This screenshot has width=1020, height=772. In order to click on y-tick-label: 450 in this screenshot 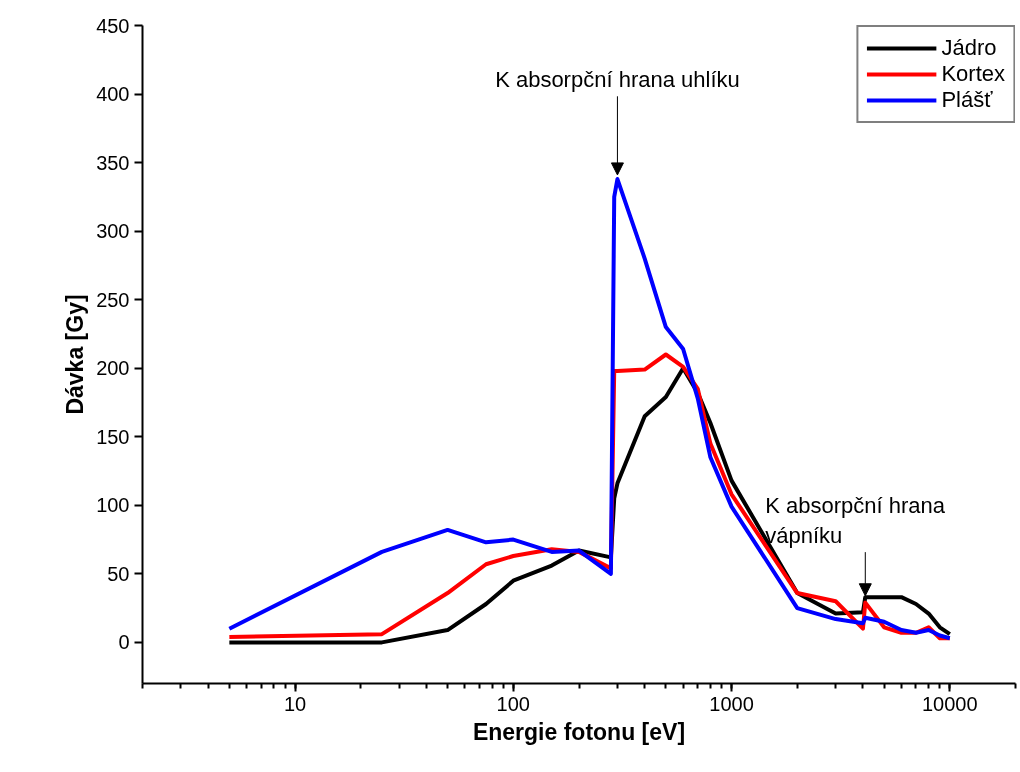, I will do `click(113, 25)`.